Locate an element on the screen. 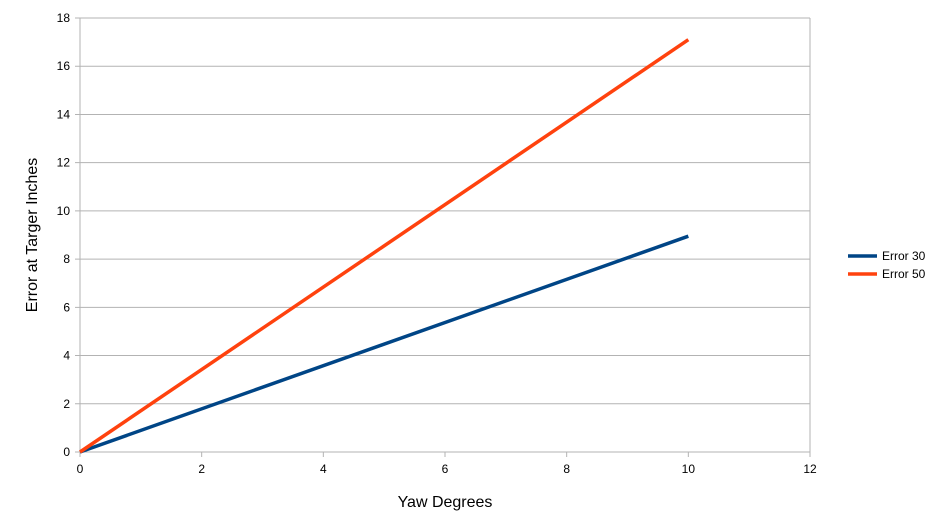 The height and width of the screenshot is (531, 942). x-tick-label: 6 is located at coordinates (445, 469).